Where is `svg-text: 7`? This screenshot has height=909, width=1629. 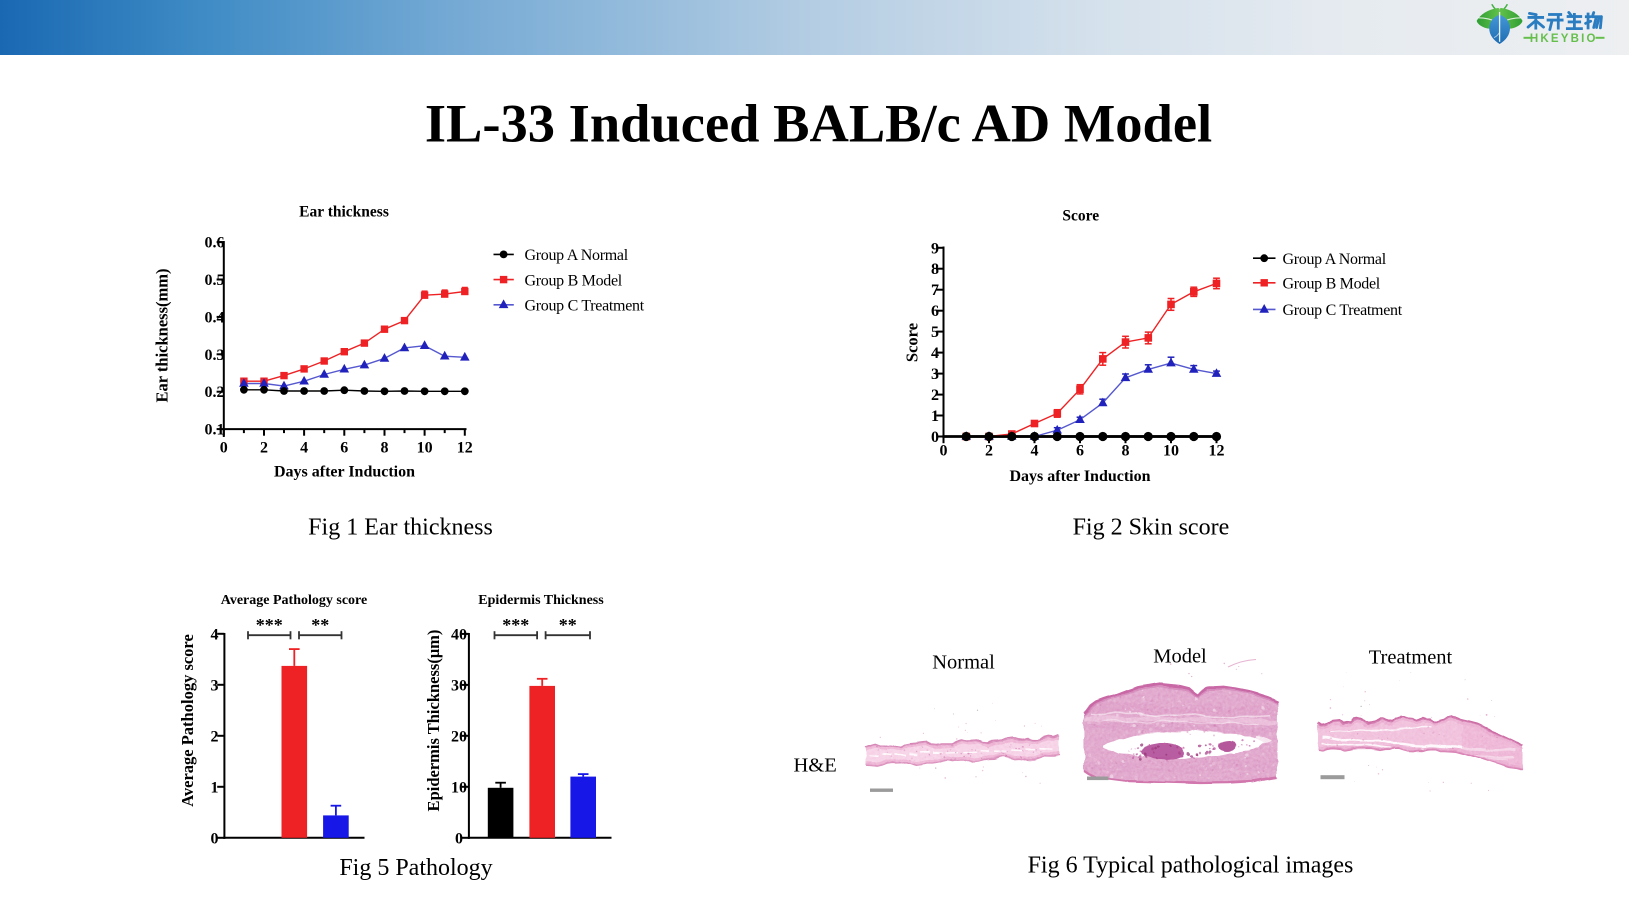
svg-text: 7 is located at coordinates (935, 290).